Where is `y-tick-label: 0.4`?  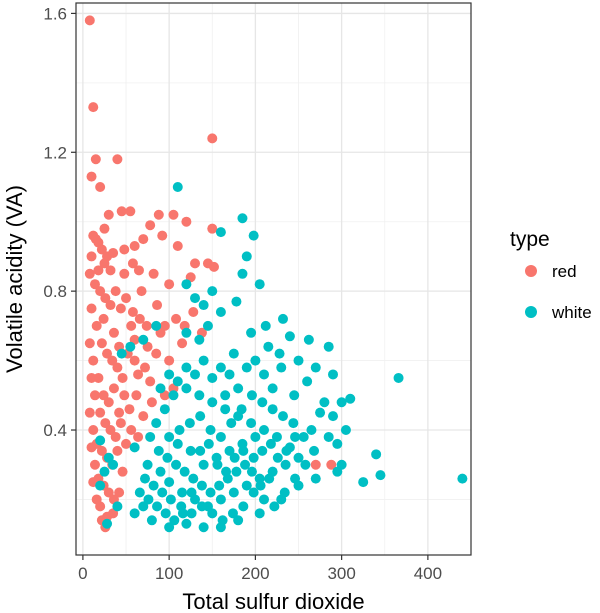
y-tick-label: 0.4 is located at coordinates (55, 430).